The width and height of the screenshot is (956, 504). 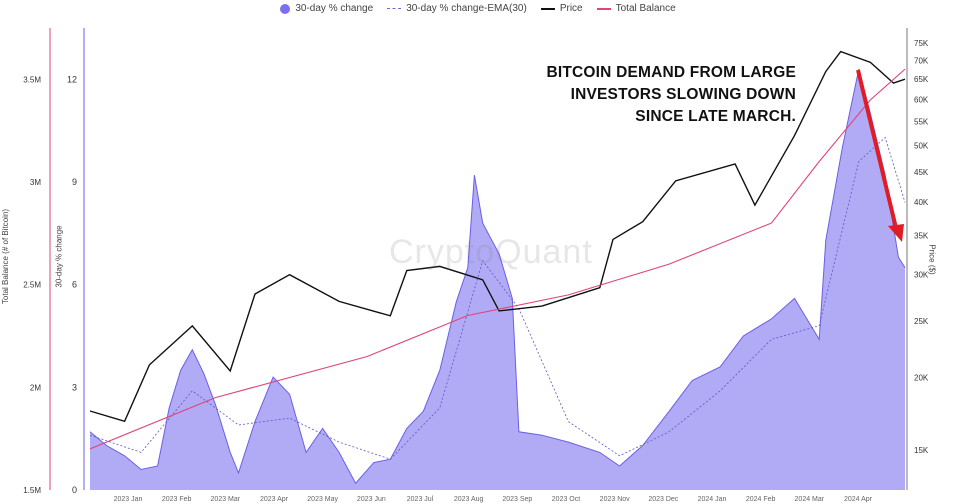 What do you see at coordinates (177, 499) in the screenshot?
I see `x-tick-label: 2023 Feb` at bounding box center [177, 499].